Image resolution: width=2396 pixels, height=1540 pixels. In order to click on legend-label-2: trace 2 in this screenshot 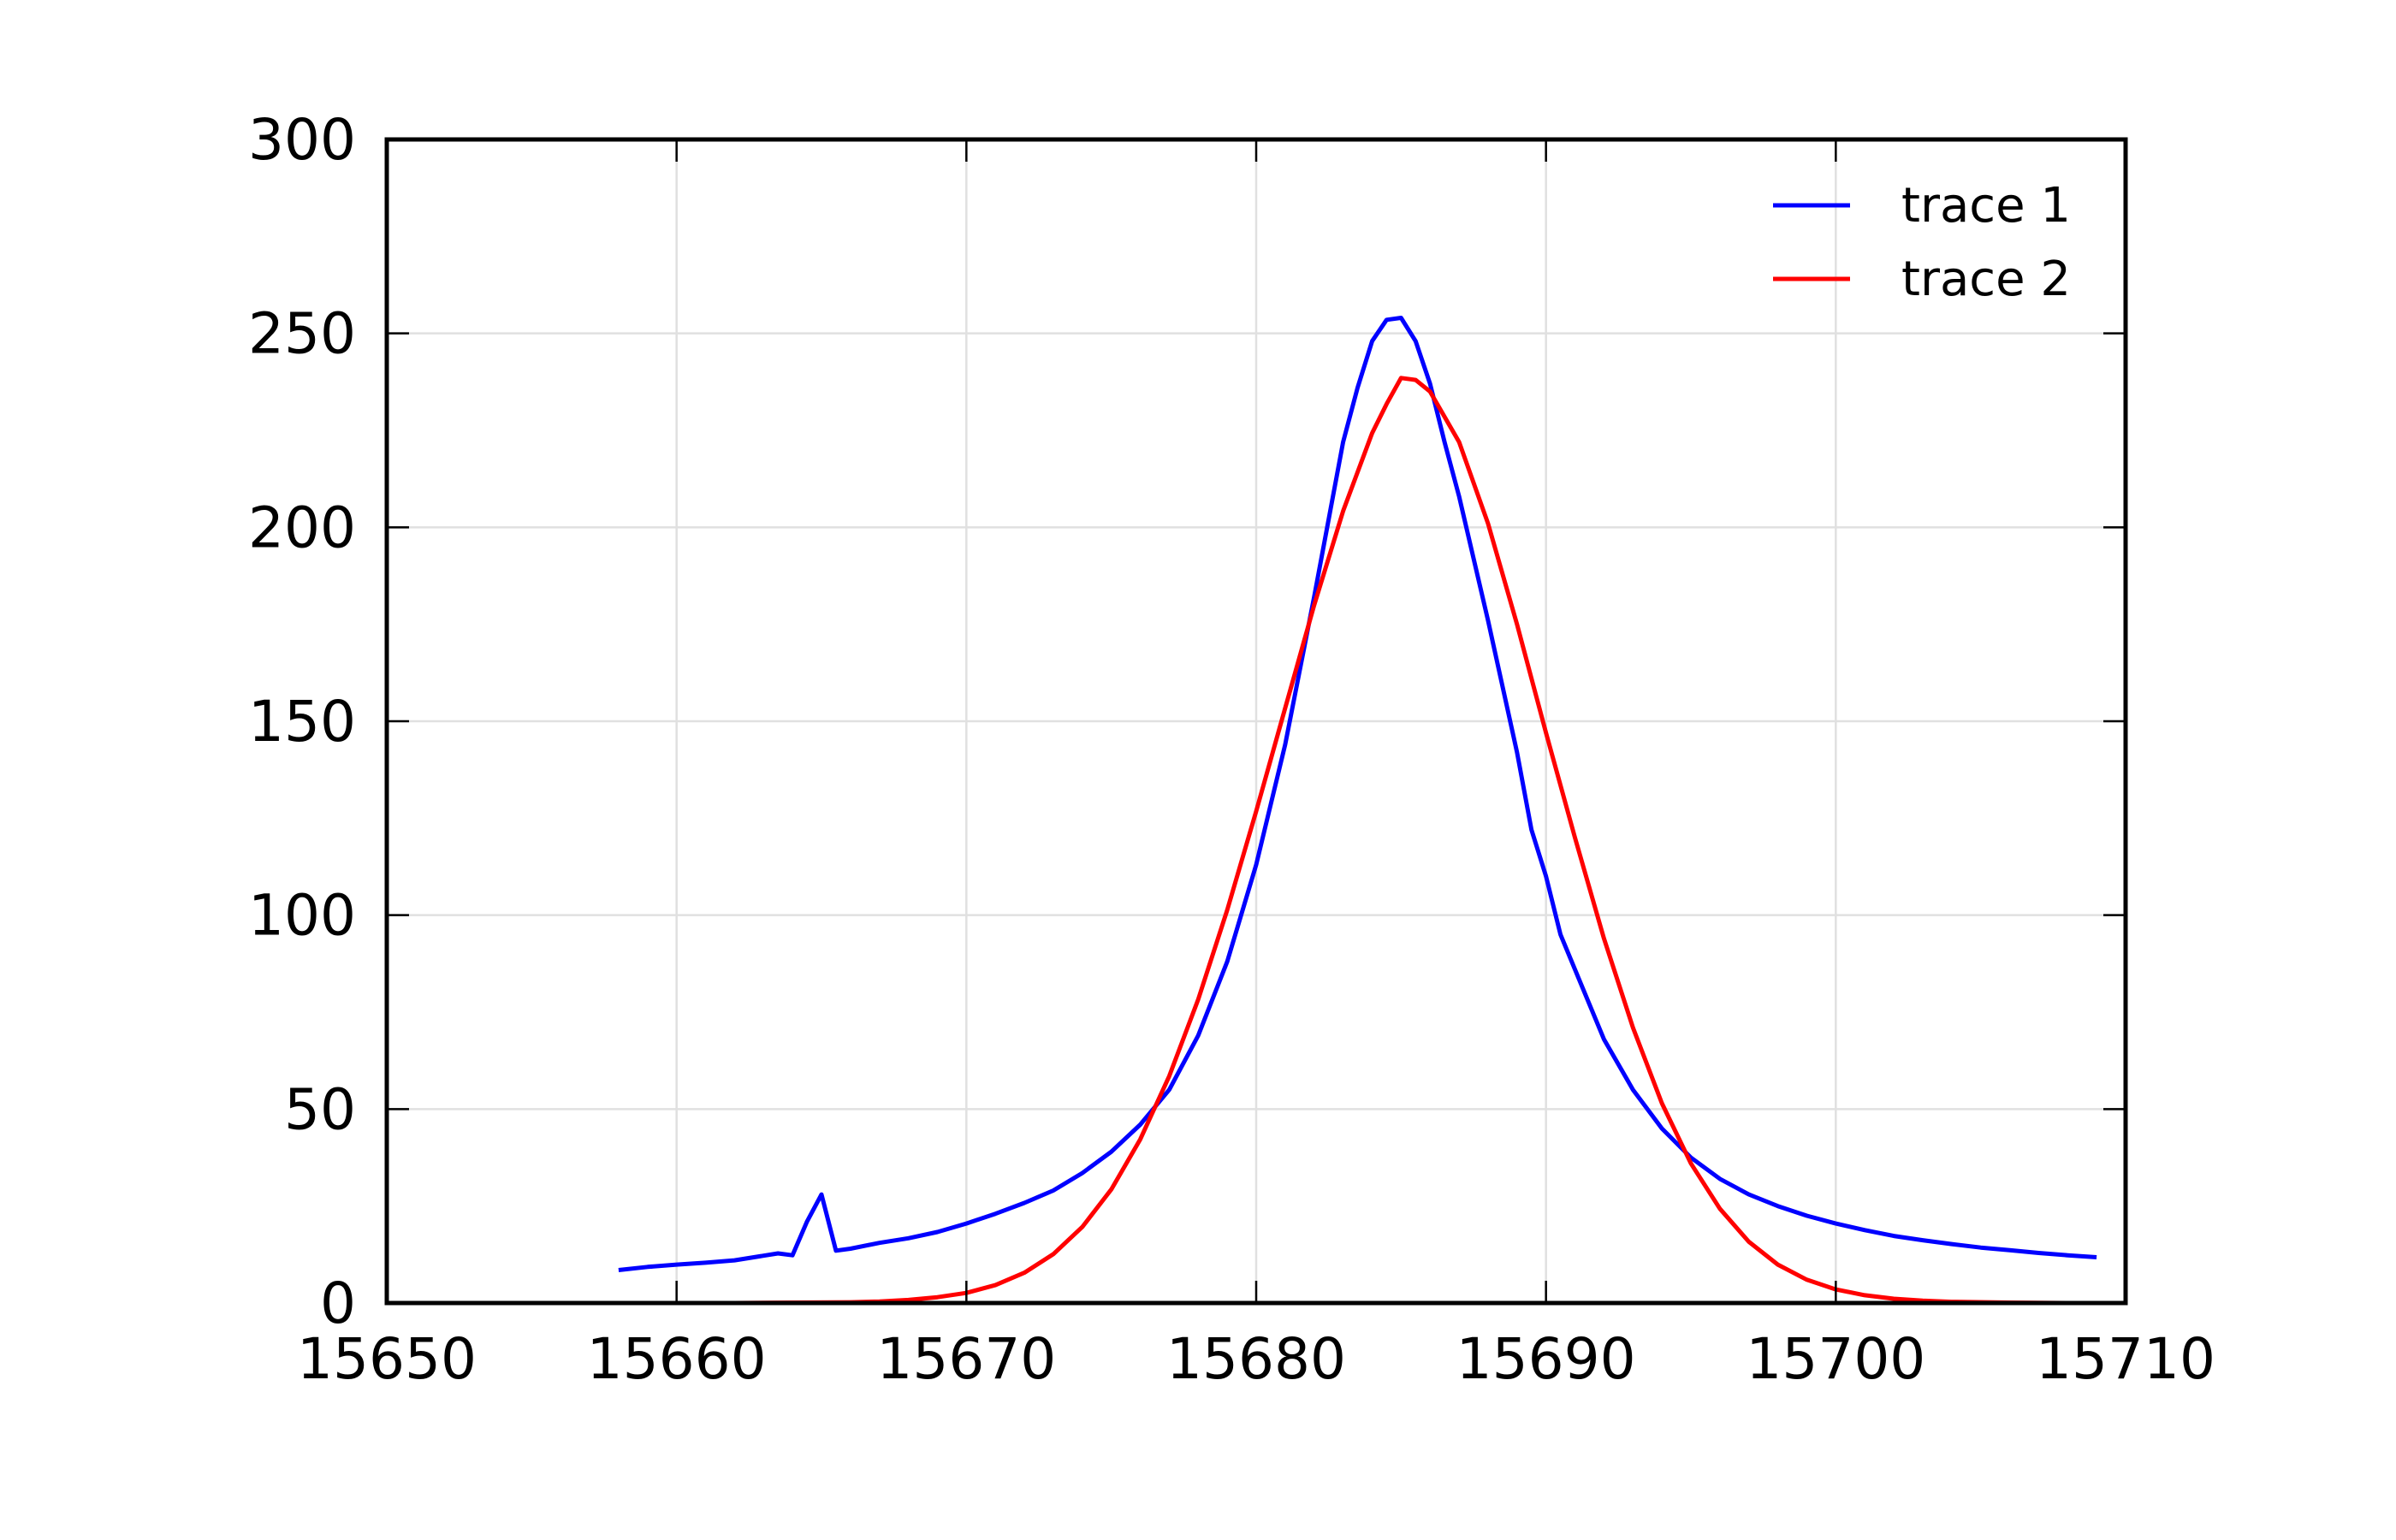, I will do `click(1986, 279)`.